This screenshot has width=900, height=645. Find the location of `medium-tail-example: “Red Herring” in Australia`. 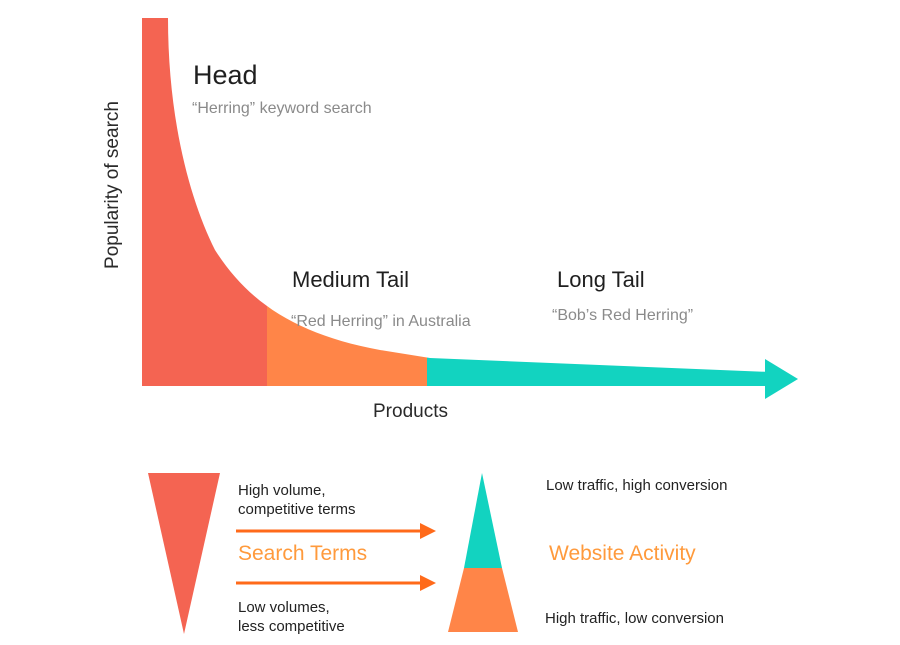

medium-tail-example: “Red Herring” in Australia is located at coordinates (381, 321).